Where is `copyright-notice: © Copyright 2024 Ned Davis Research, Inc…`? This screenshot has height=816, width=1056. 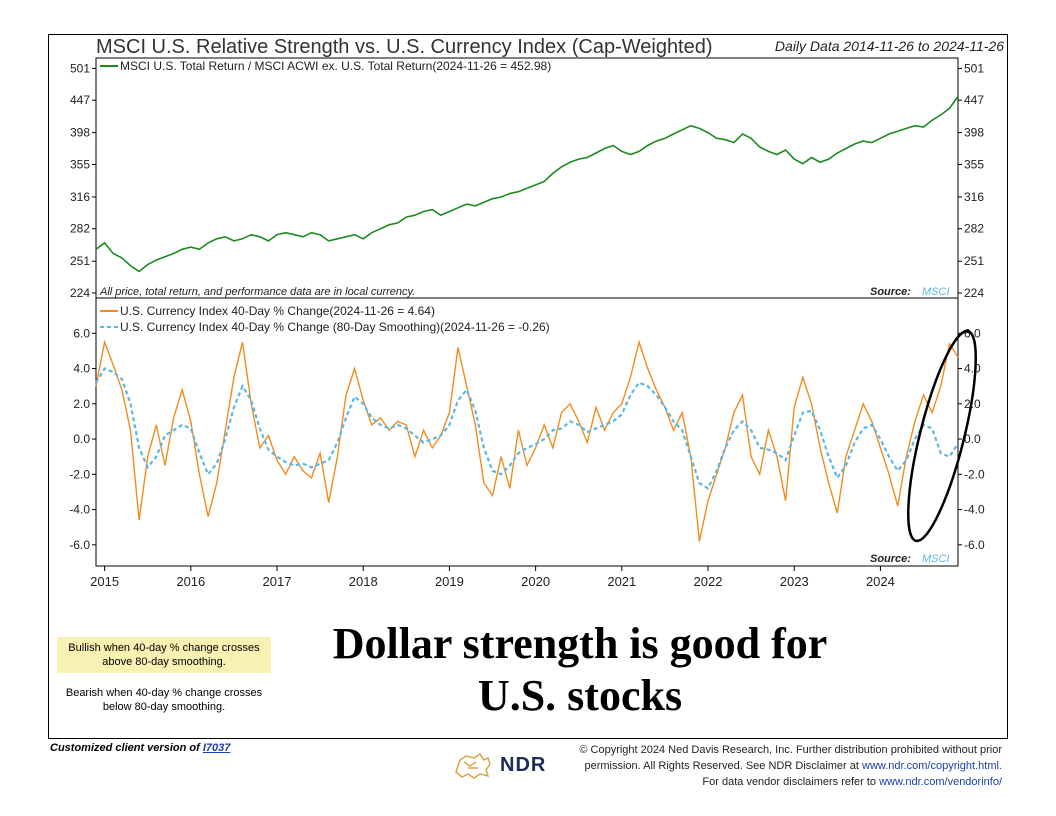 copyright-notice: © Copyright 2024 Ned Davis Research, Inc… is located at coordinates (782, 766).